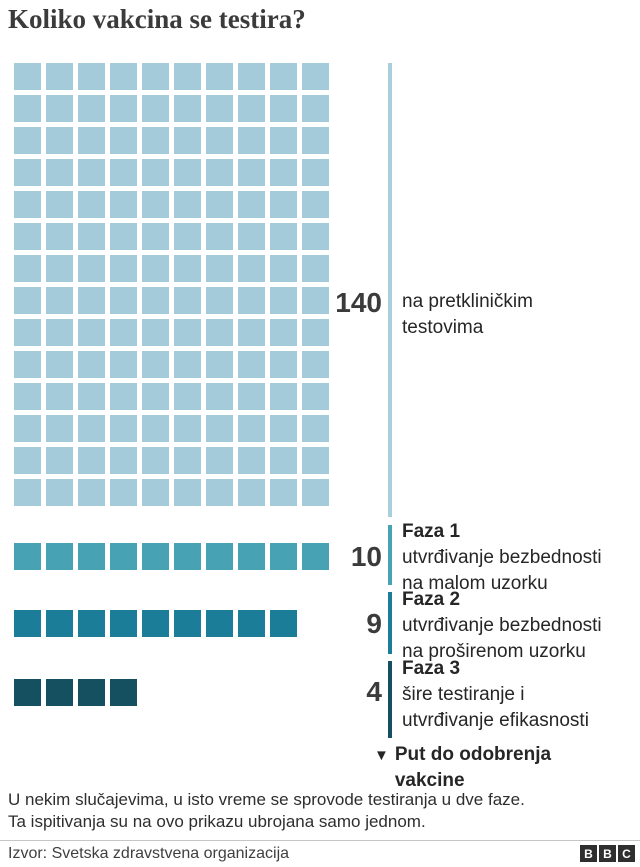 Image resolution: width=640 pixels, height=867 pixels. Describe the element at coordinates (494, 651) in the screenshot. I see `label-line: na proširenom uzorku` at that location.